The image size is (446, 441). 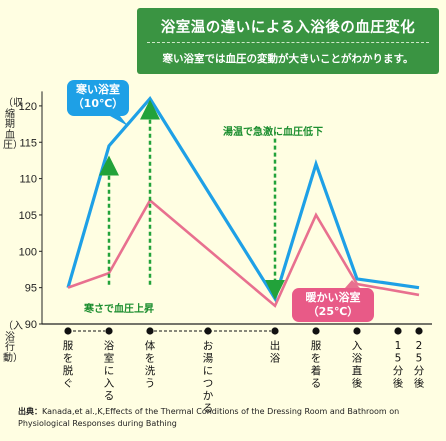 I want to click on y-tick-label: 105, so click(x=28, y=216).